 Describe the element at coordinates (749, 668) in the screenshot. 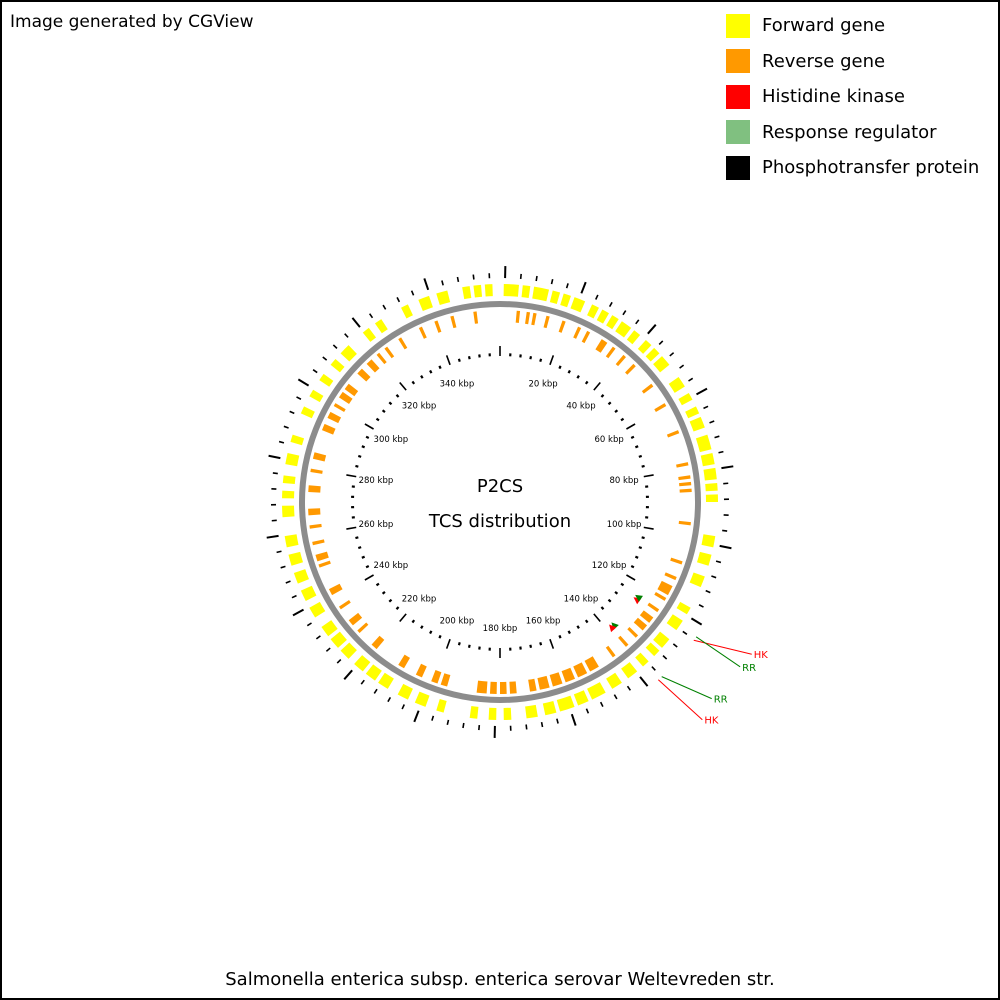

I see `tcs-label: RR` at that location.